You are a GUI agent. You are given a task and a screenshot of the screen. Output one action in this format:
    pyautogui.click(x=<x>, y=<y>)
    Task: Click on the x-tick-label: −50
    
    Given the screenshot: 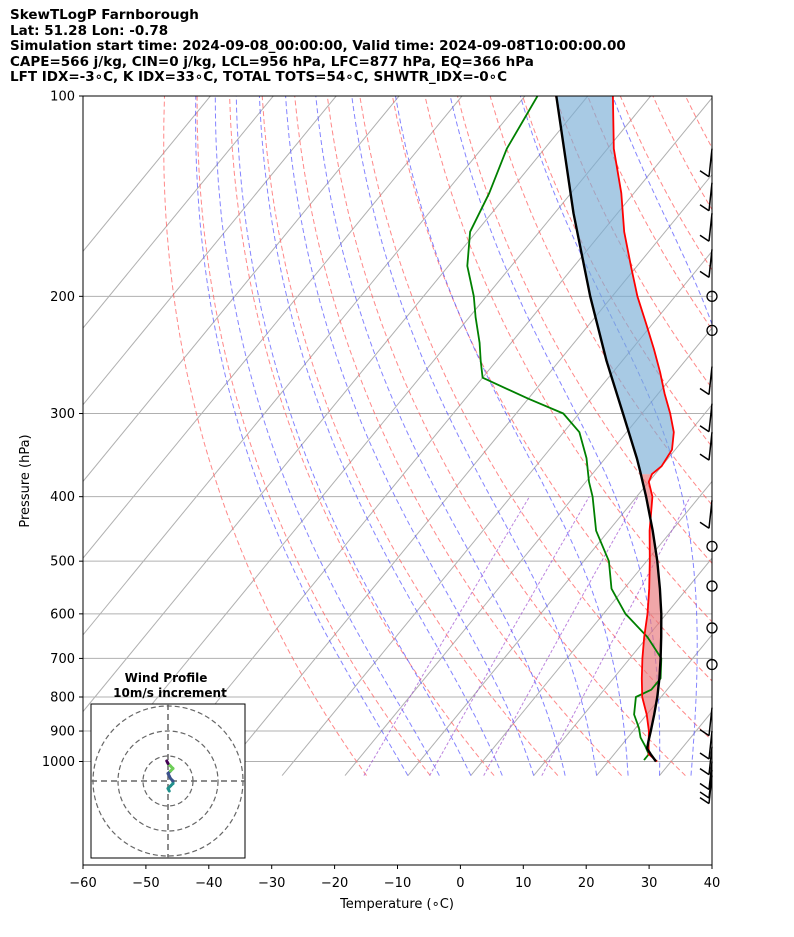 What is the action you would take?
    pyautogui.click(x=145, y=883)
    